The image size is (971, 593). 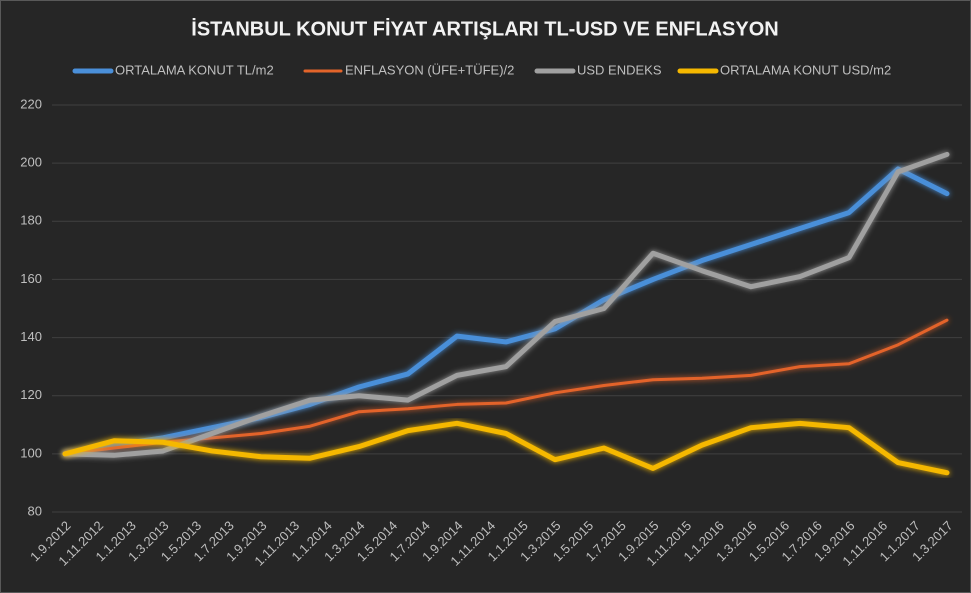 I want to click on legend-label: ENFLASYON (ÜFE+TÜFE)/2, so click(x=429, y=69).